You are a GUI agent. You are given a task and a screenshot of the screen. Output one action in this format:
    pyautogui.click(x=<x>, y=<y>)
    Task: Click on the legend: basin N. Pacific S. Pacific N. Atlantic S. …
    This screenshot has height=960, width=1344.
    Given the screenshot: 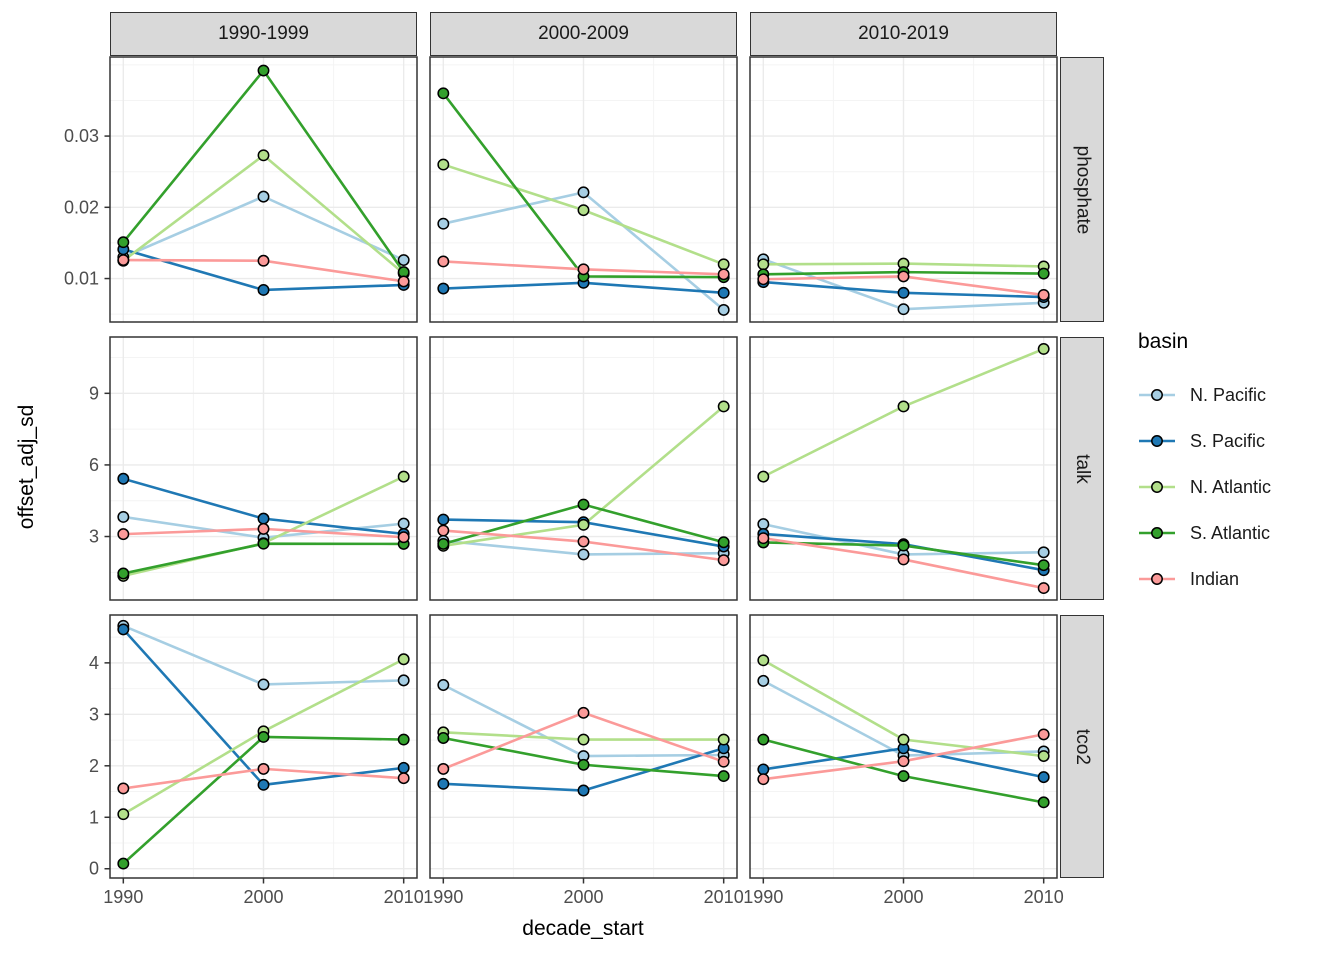 What is the action you would take?
    pyautogui.click(x=1204, y=466)
    